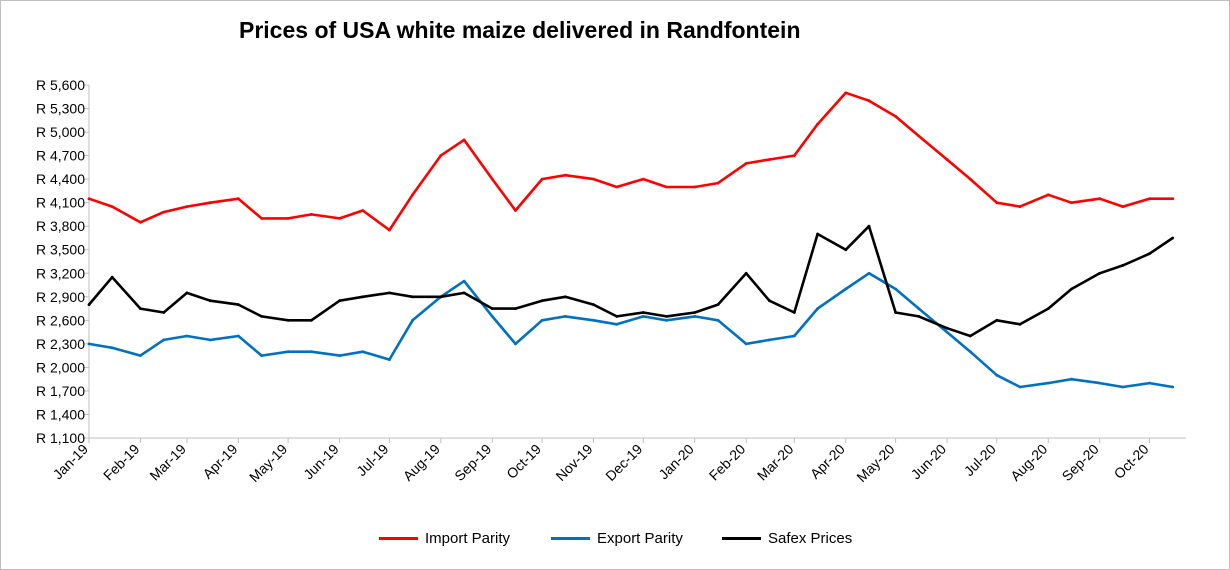 Image resolution: width=1230 pixels, height=570 pixels. Describe the element at coordinates (60, 85) in the screenshot. I see `y-tick-label: R 5,600` at that location.